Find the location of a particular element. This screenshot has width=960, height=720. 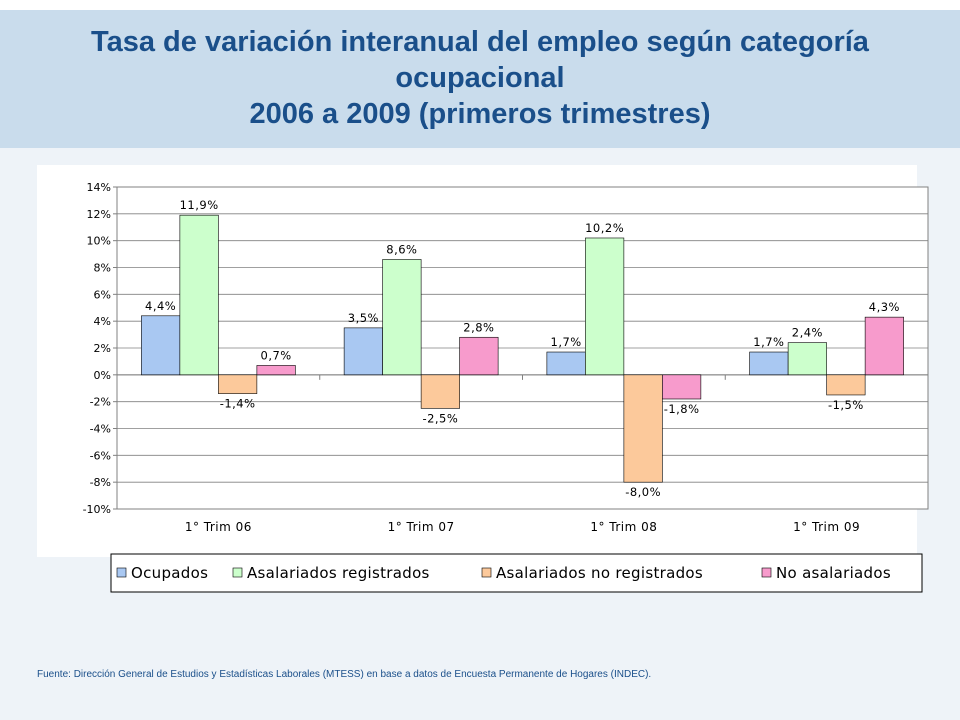

y-tick-label: -4% is located at coordinates (100, 429).